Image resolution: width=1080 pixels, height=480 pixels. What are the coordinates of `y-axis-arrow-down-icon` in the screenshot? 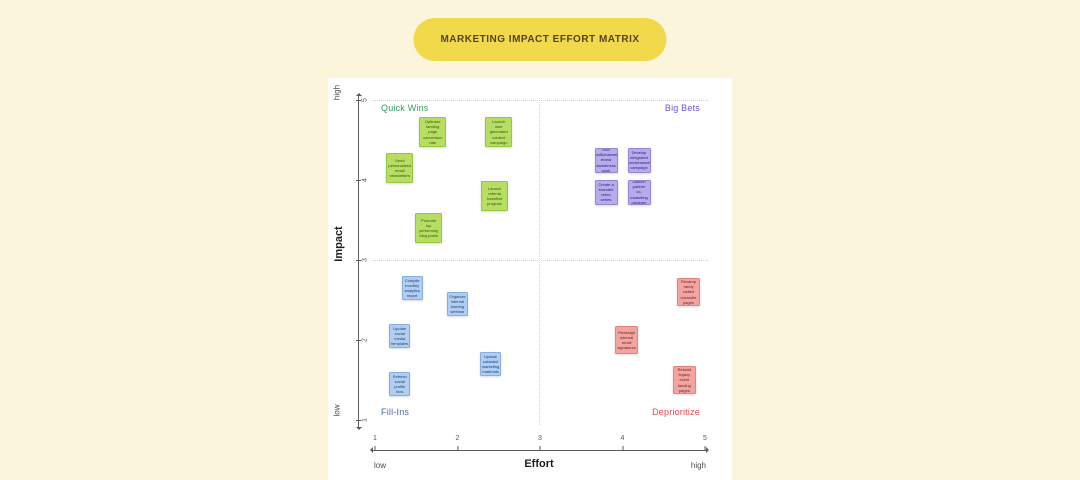 It's located at (359, 430).